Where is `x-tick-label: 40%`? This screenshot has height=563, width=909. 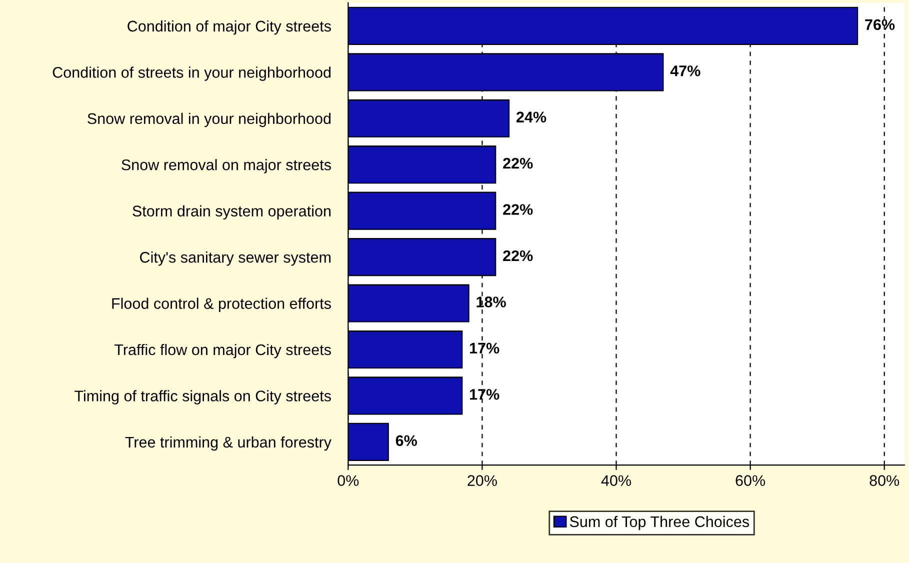
x-tick-label: 40% is located at coordinates (616, 480).